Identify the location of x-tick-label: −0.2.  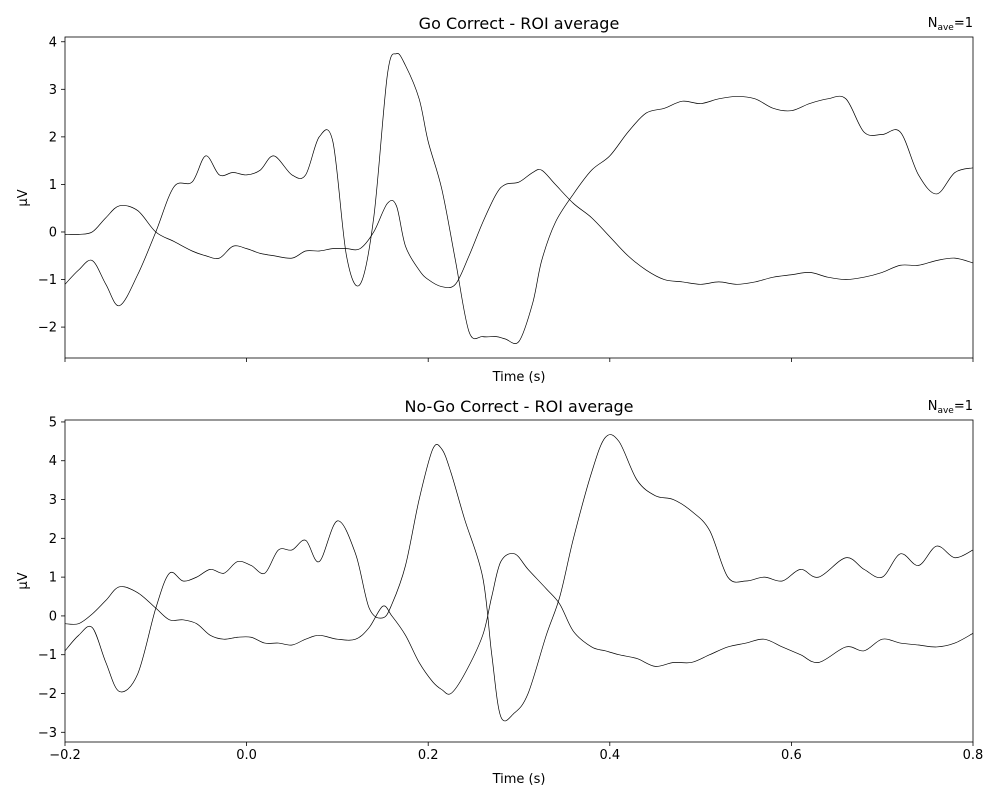
(65, 755).